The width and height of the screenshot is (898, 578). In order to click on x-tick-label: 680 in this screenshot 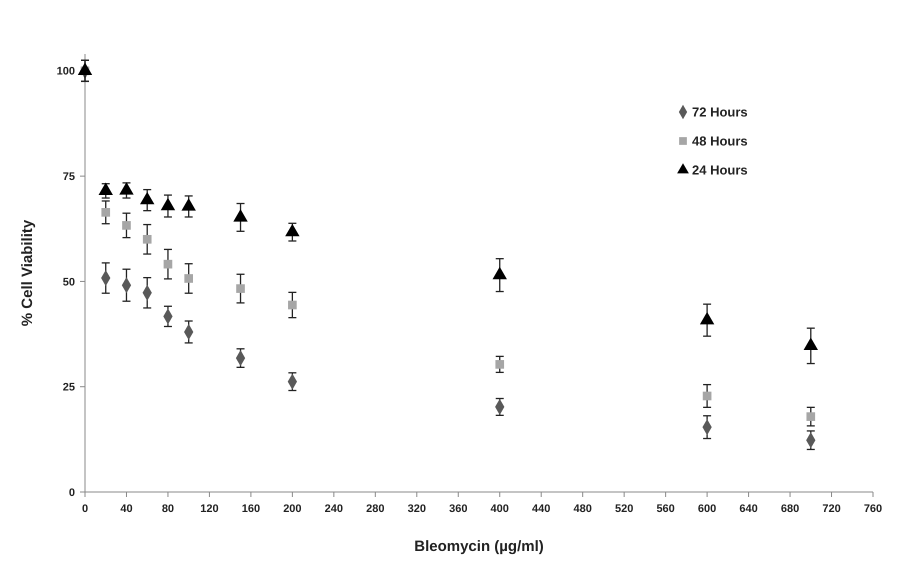, I will do `click(790, 509)`.